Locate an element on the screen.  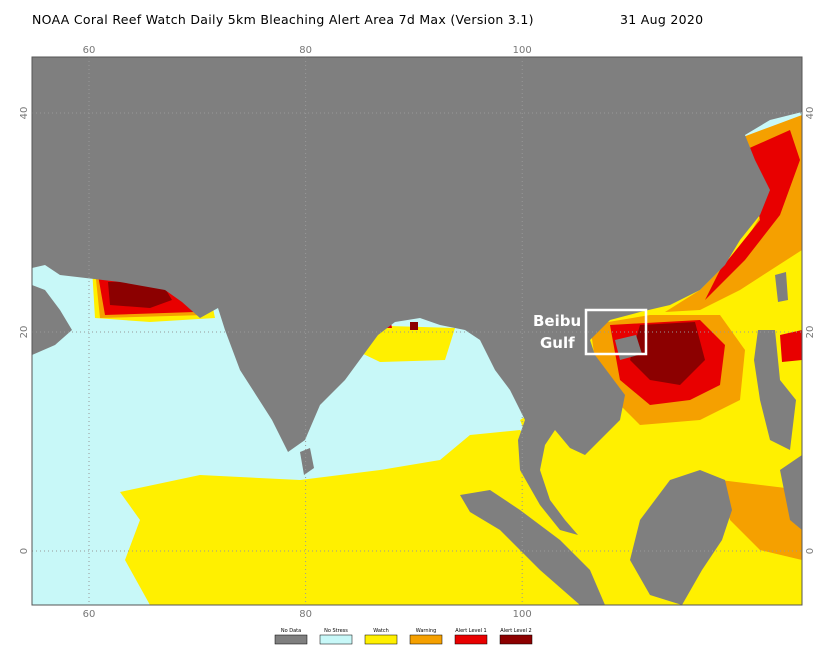
annotation: Beibu is located at coordinates (557, 321).